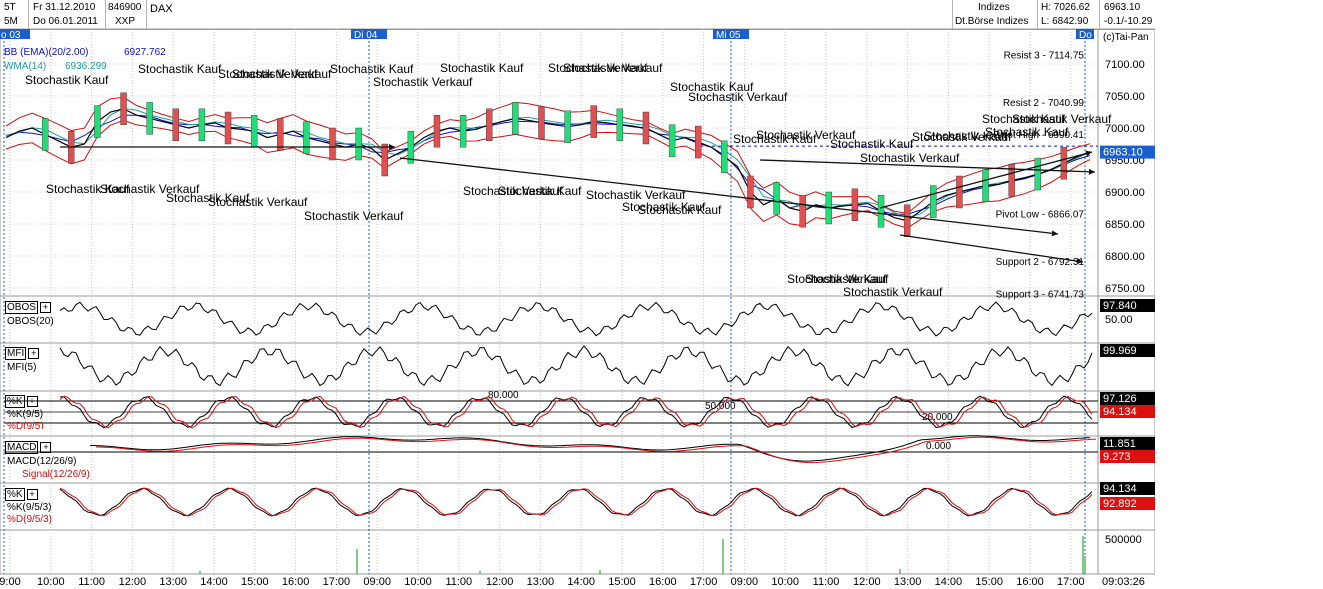 The image size is (1323, 589). I want to click on wkn: 846900, so click(125, 7).